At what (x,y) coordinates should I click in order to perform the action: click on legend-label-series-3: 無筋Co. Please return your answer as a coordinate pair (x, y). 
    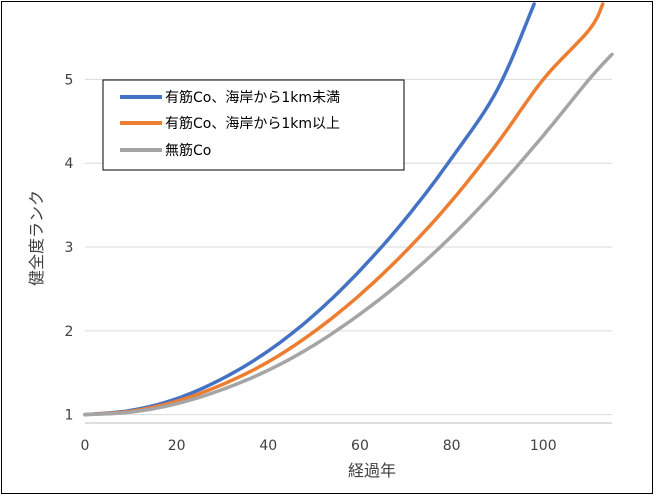
    Looking at the image, I should click on (188, 150).